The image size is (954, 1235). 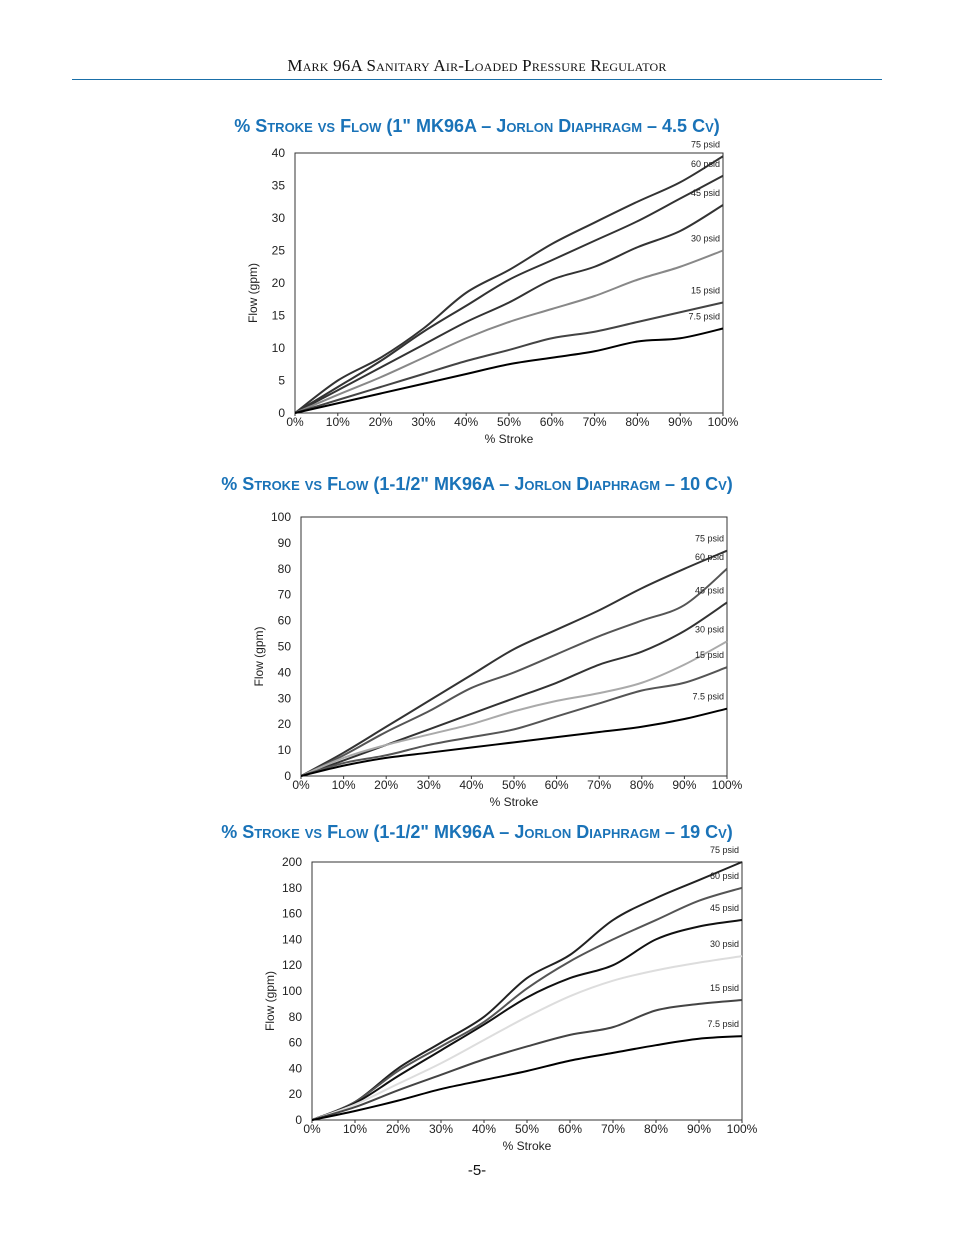 I want to click on chart-3-x-tick-label: 20%, so click(x=398, y=1129).